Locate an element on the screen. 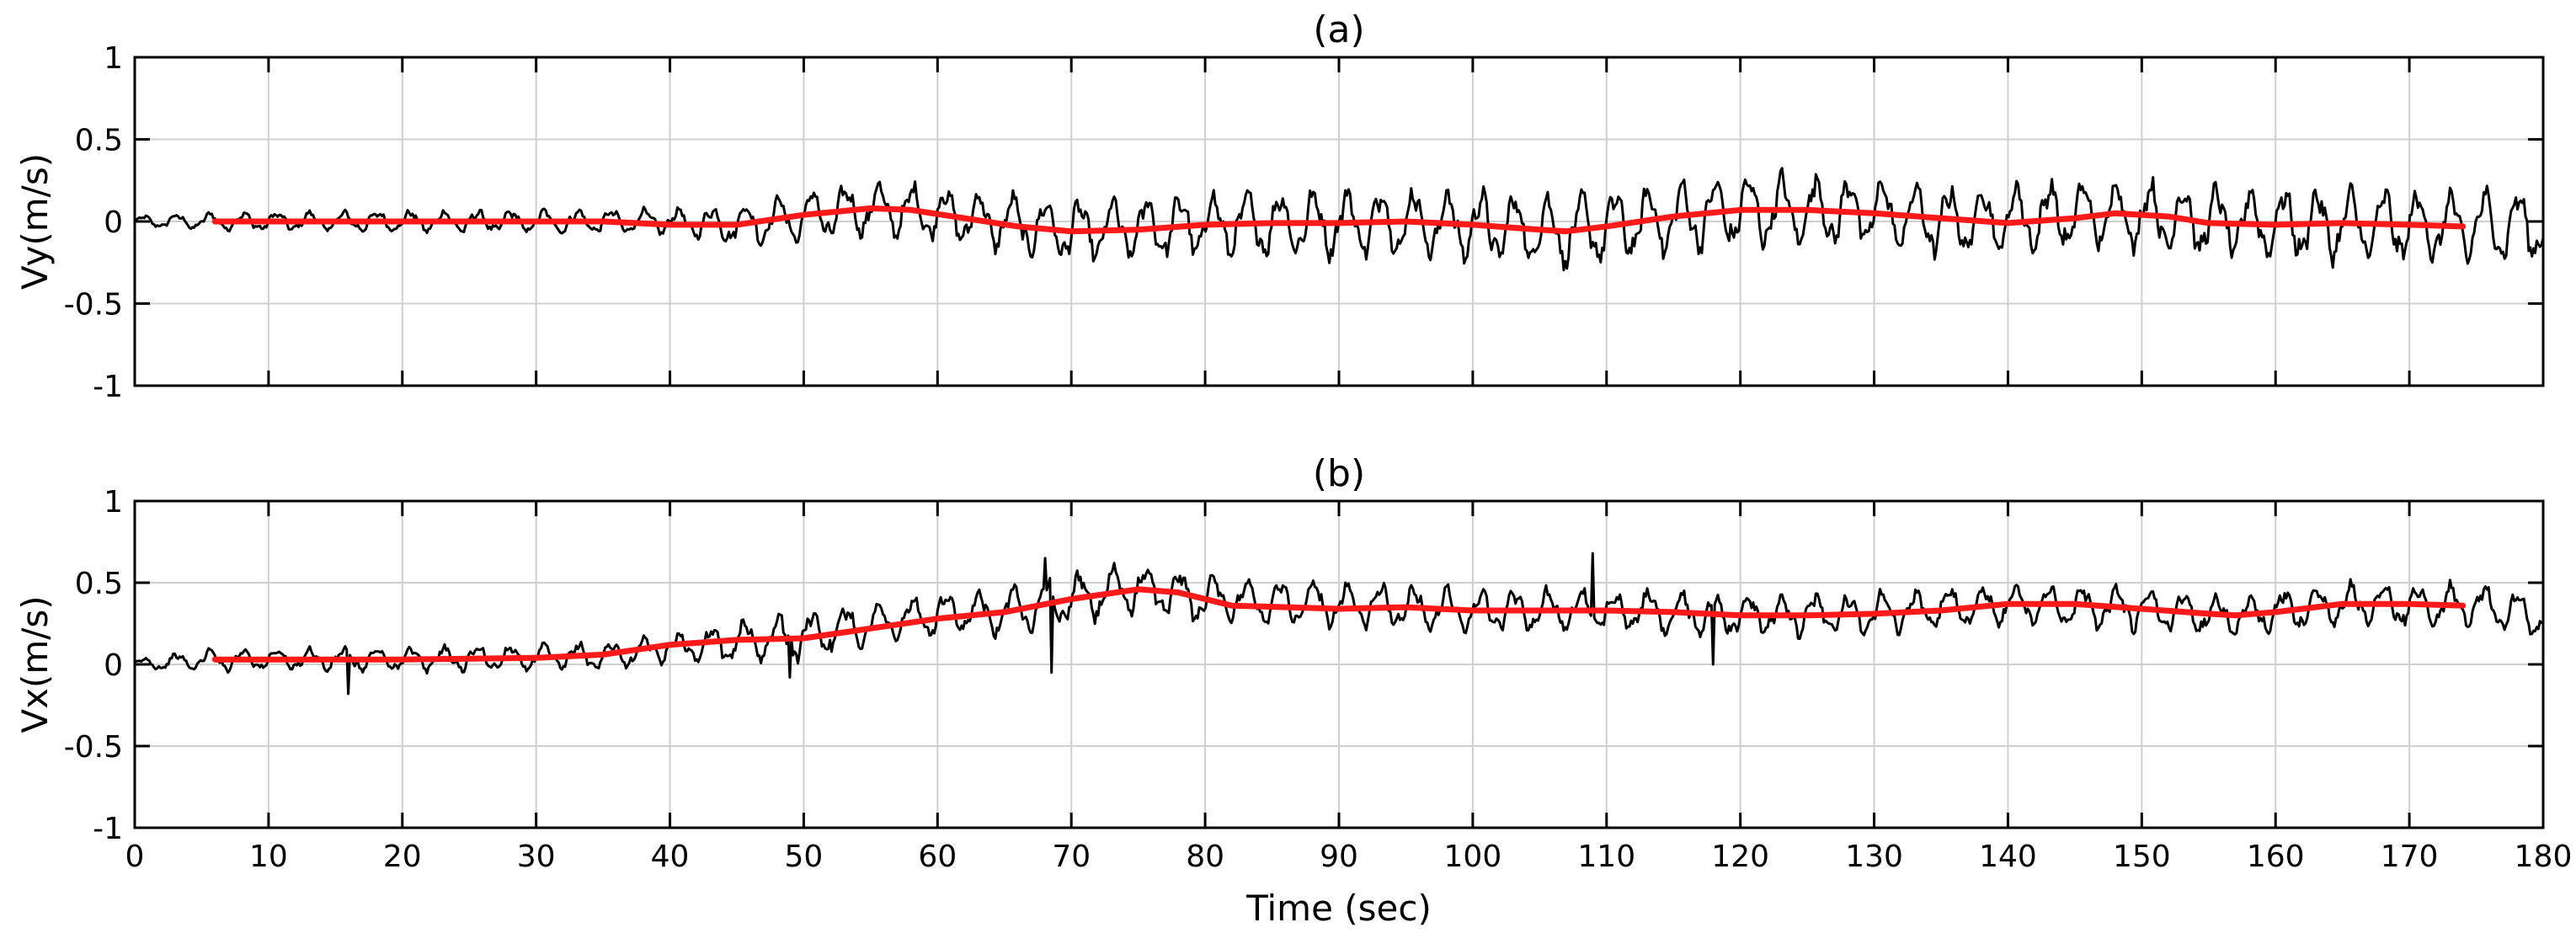 The width and height of the screenshot is (2576, 949). x-tick-label: 60 is located at coordinates (937, 857).